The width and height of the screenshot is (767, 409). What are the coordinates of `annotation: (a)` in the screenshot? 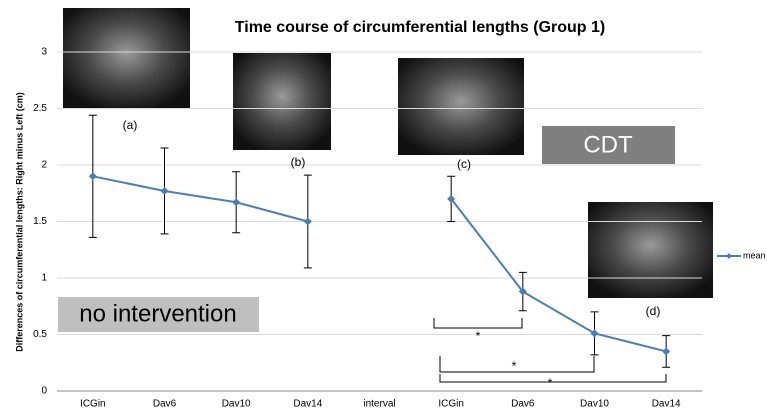 It's located at (130, 125).